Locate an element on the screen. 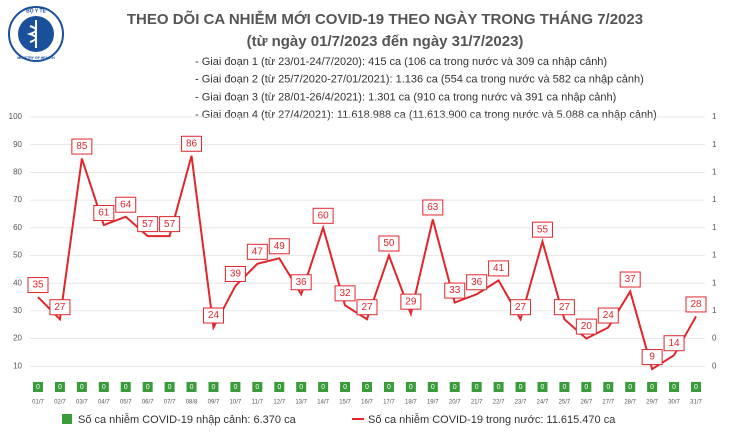  data-label: 64 is located at coordinates (126, 204).